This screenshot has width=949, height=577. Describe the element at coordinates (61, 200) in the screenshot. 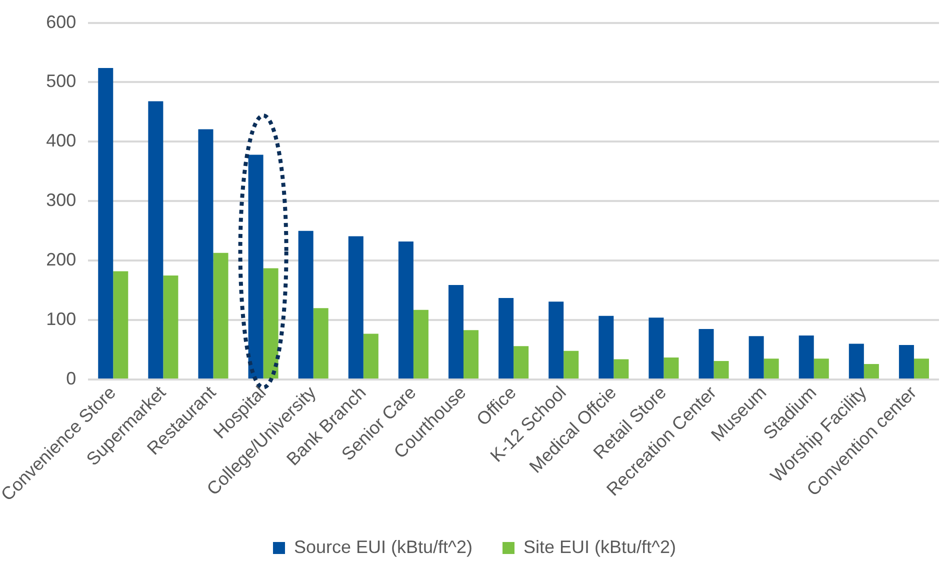

I see `y-tick-label: 300` at that location.